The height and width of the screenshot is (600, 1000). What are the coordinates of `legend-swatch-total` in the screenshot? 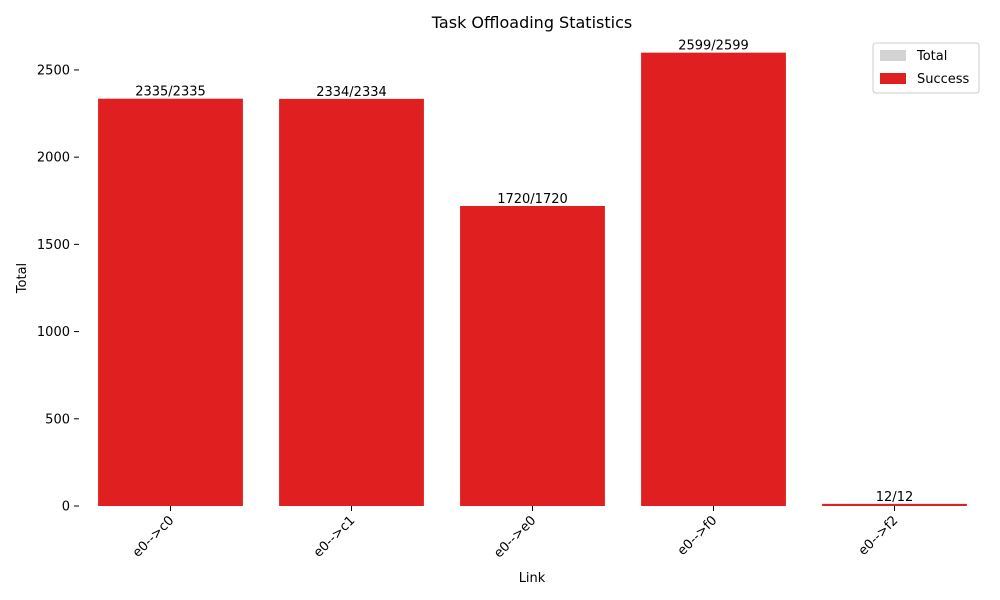 It's located at (893, 55).